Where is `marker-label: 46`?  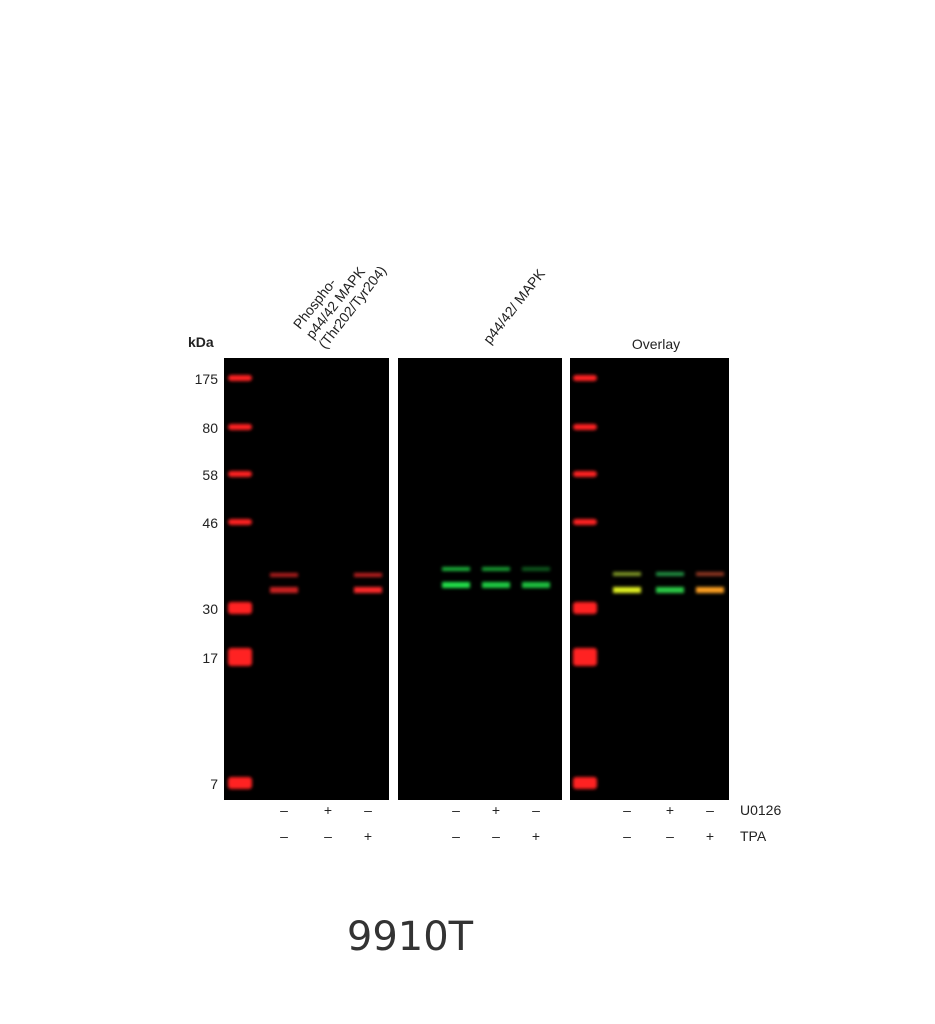 marker-label: 46 is located at coordinates (210, 523).